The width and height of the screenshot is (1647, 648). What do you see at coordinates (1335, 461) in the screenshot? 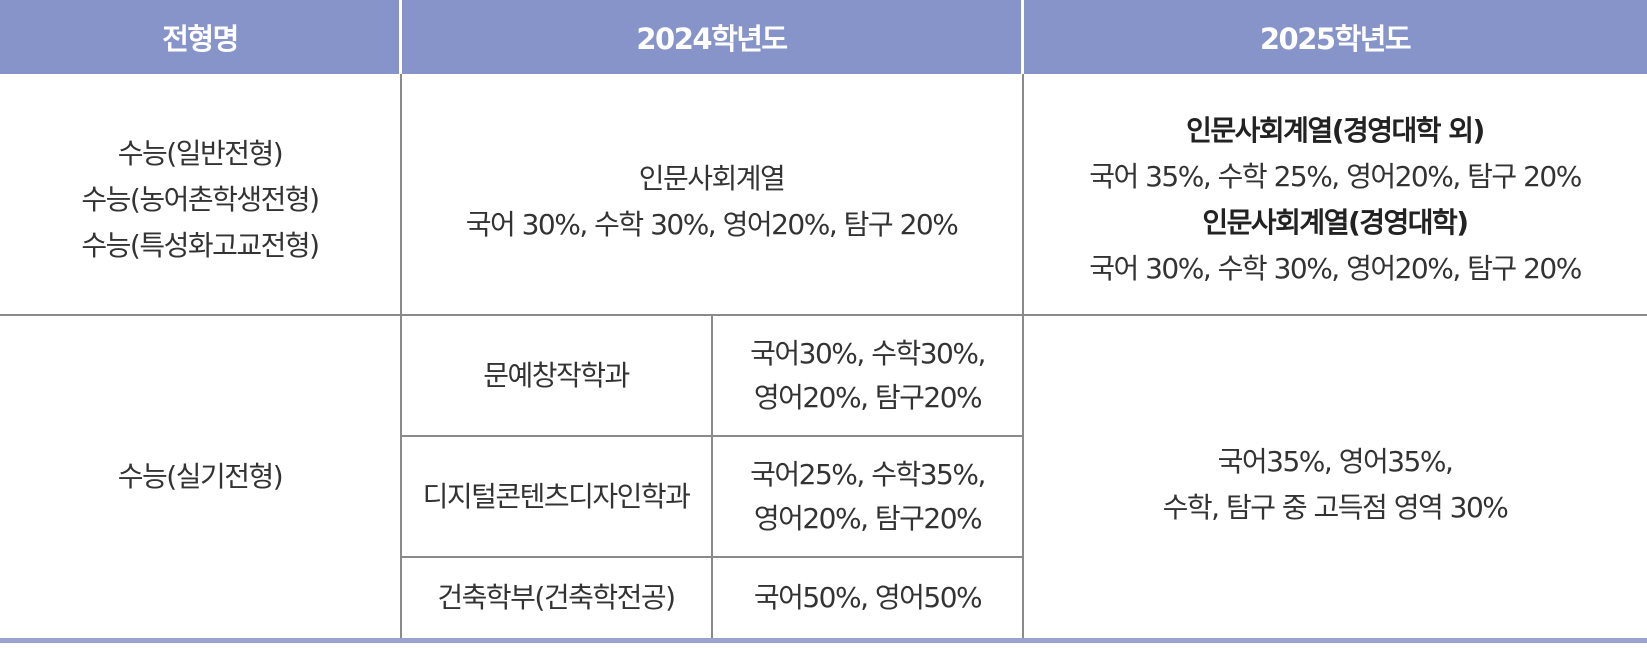
I see `row2-2025-line: 국어35%, 영어35%,` at bounding box center [1335, 461].